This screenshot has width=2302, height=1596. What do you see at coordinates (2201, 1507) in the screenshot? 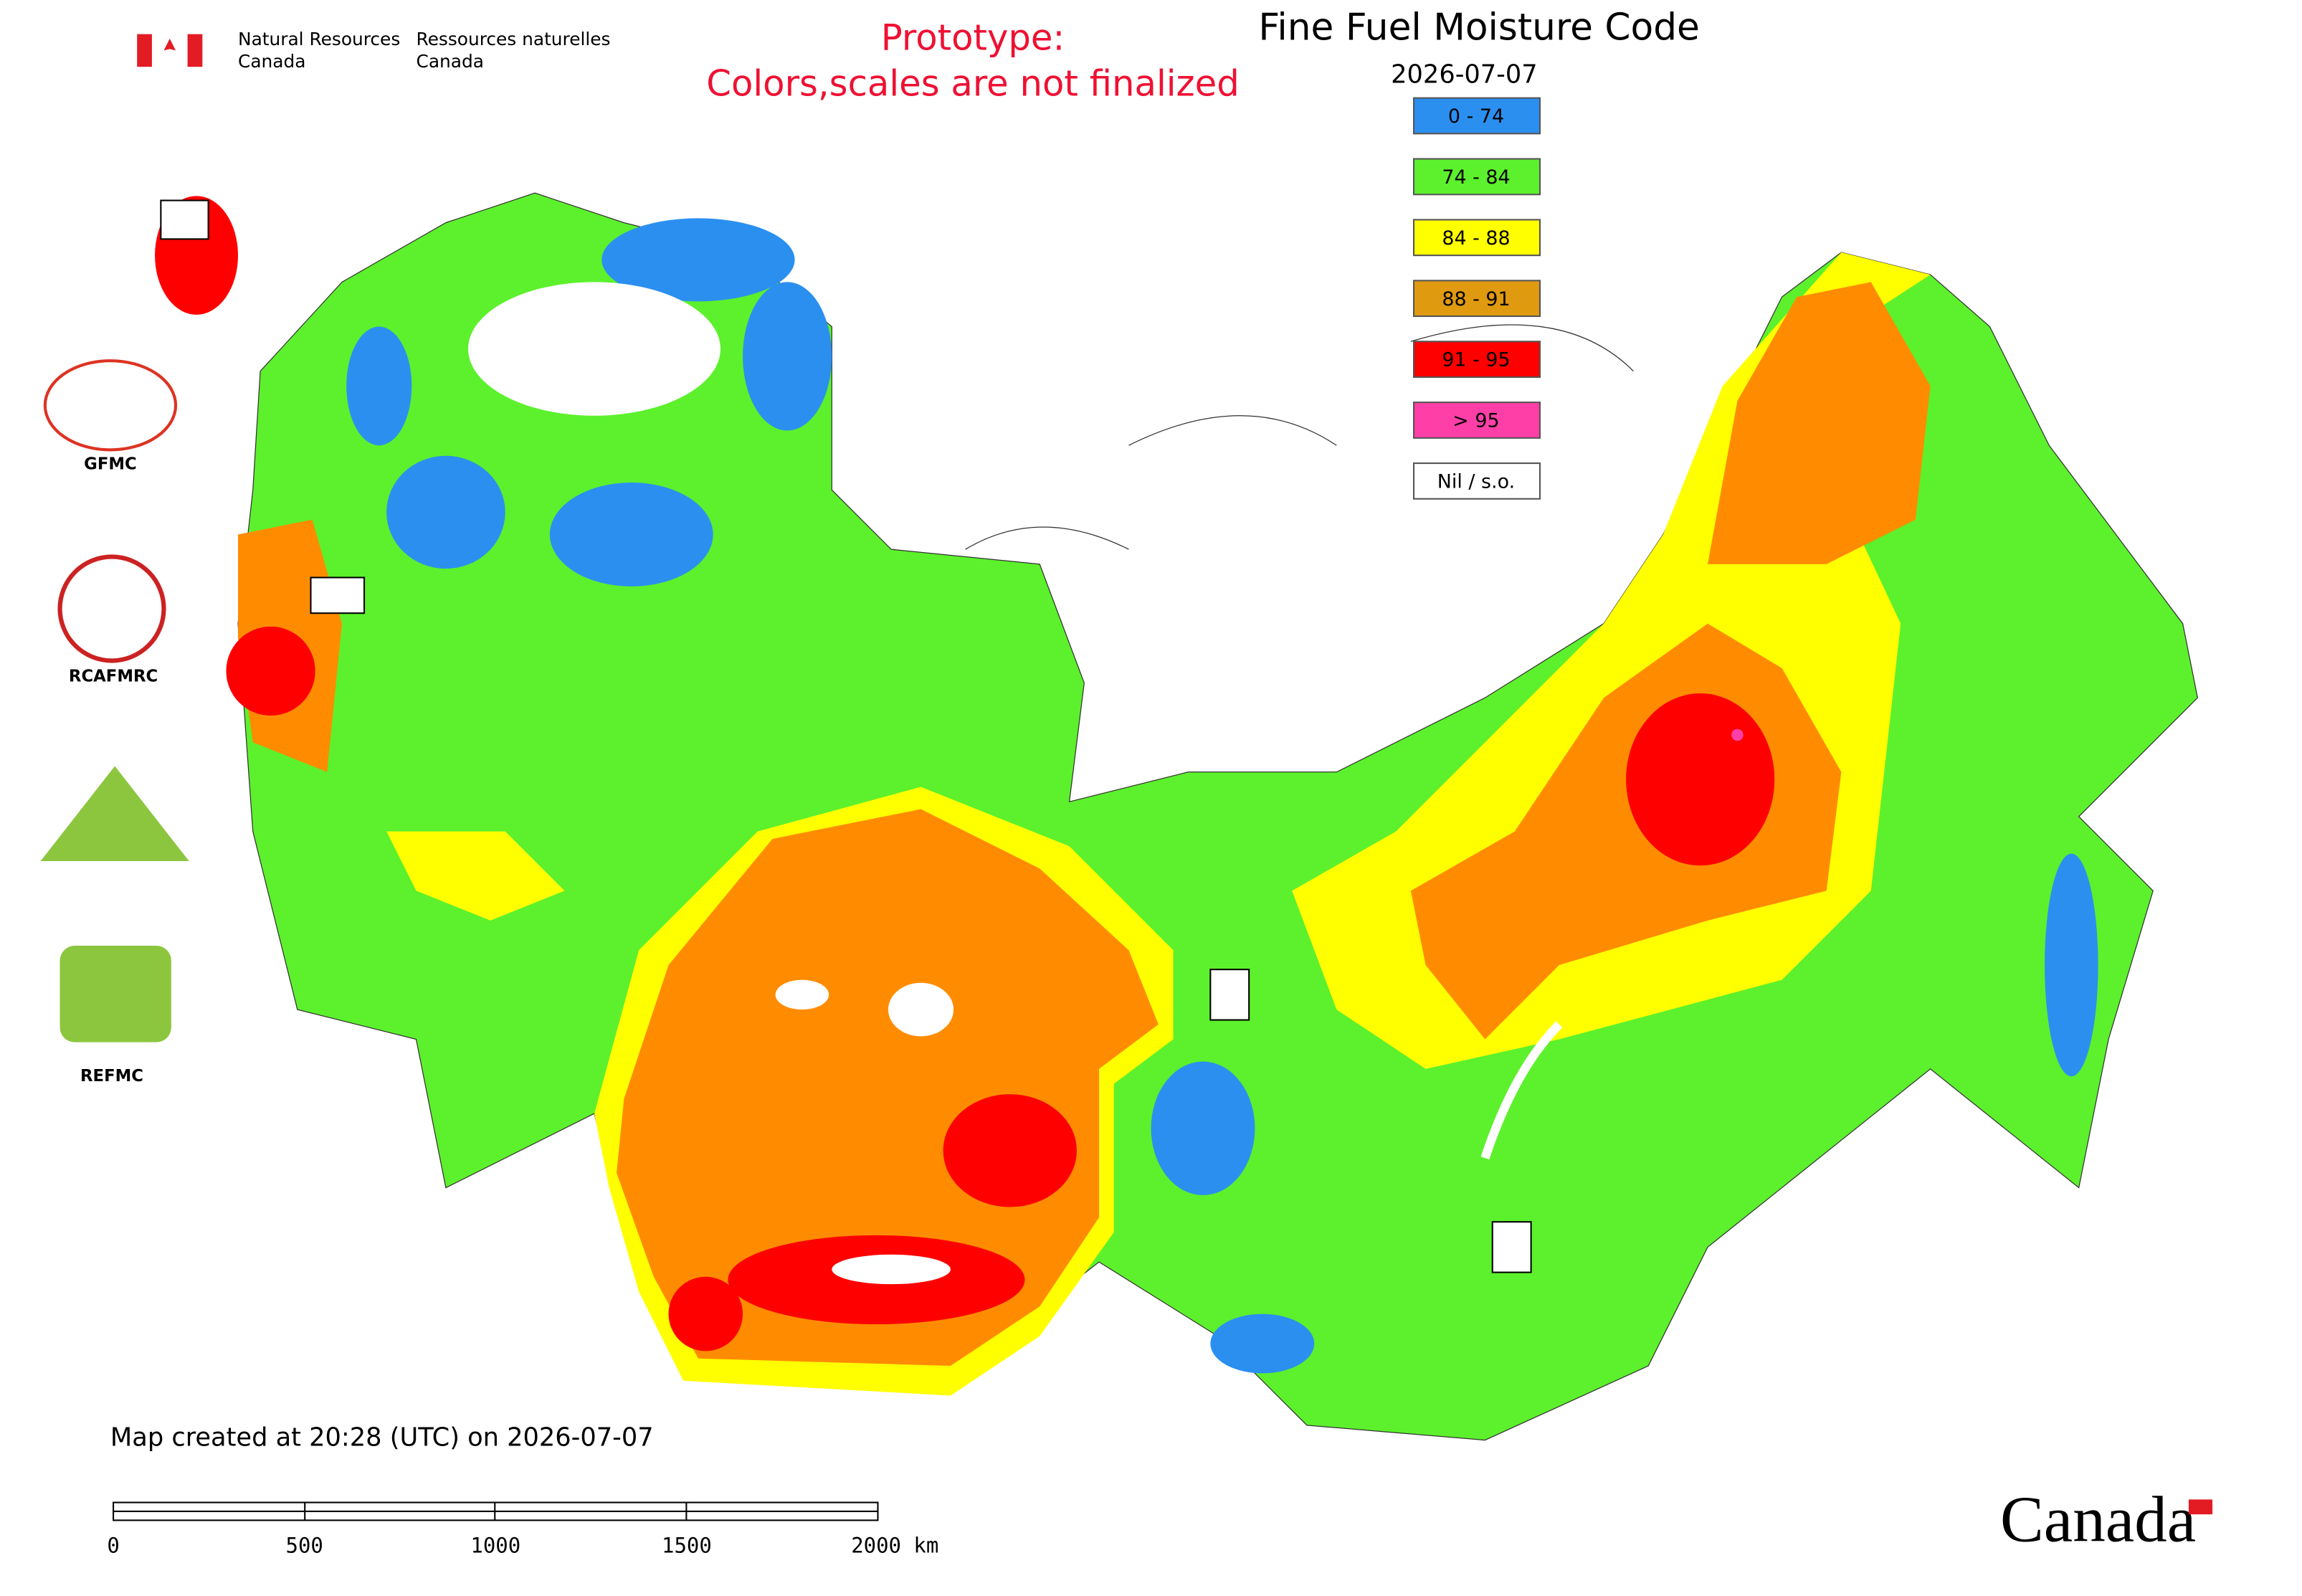
I see `wordmark-flag` at bounding box center [2201, 1507].